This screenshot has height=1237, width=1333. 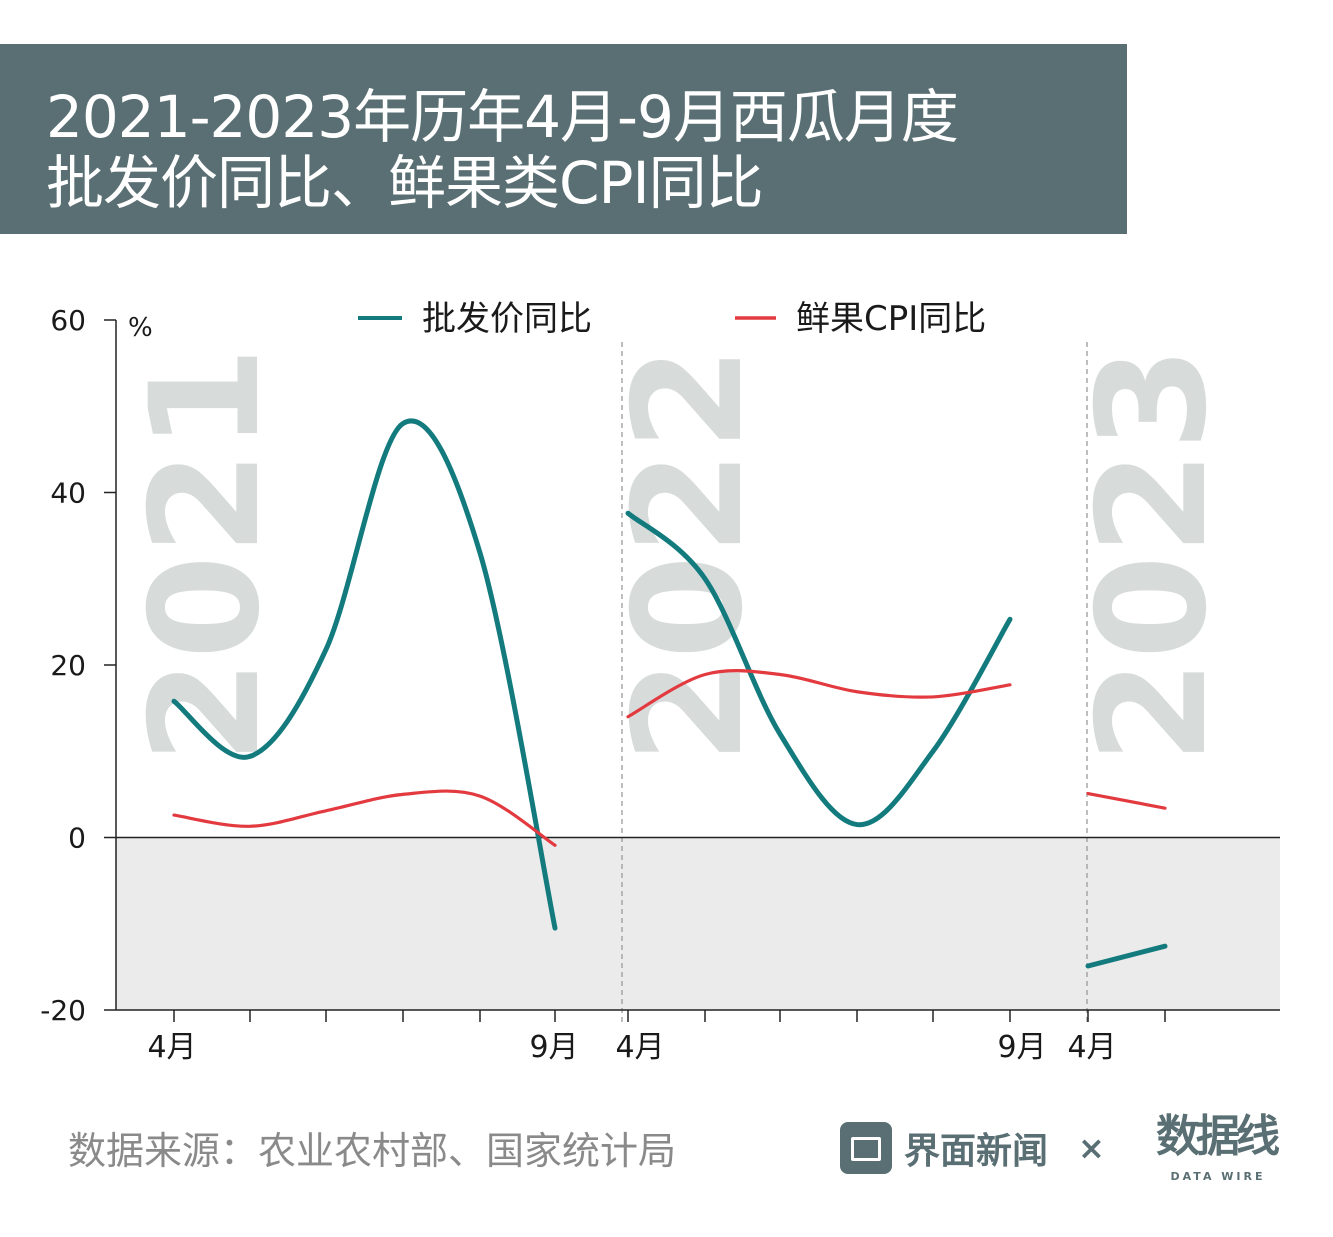 What do you see at coordinates (1126, 800) in the screenshot?
I see `series-line-cpi-2023` at bounding box center [1126, 800].